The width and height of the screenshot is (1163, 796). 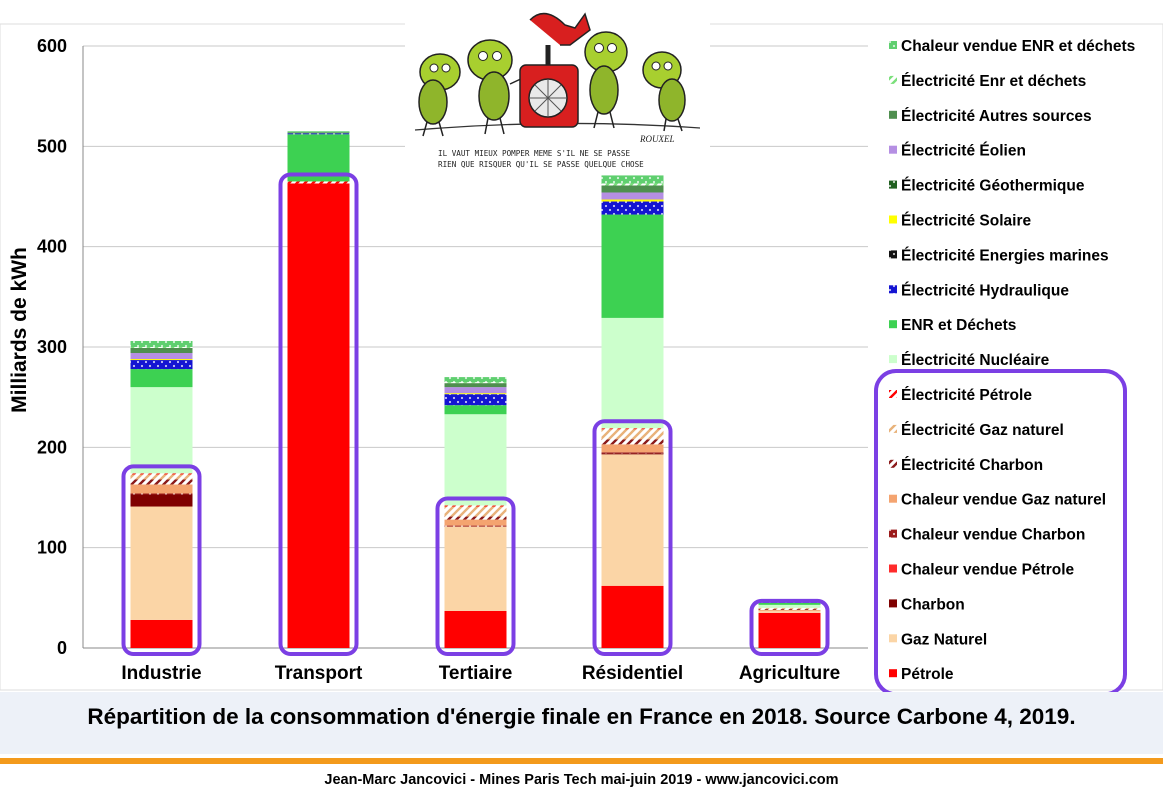 I want to click on legend-label-electricite-autres-sources: Électricité Autres sources, so click(x=996, y=116).